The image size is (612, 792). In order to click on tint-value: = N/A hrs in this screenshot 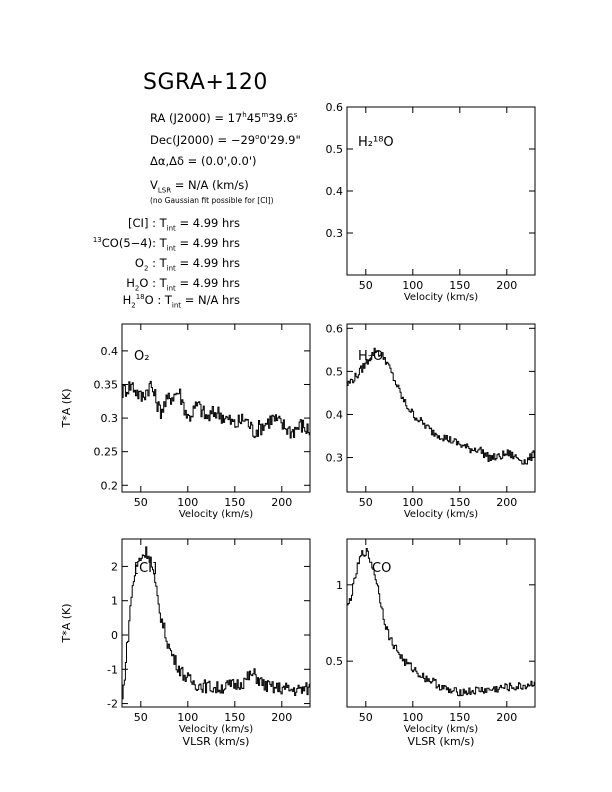, I will do `click(212, 300)`.